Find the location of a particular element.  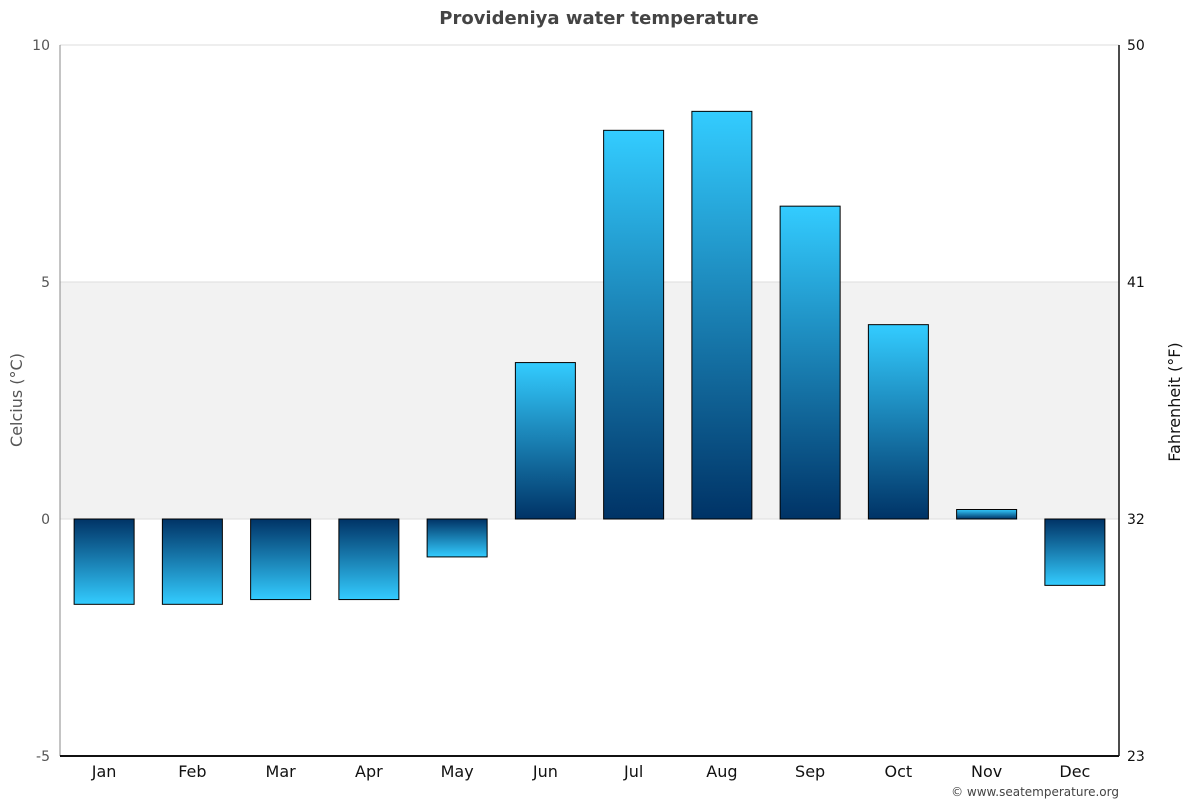

bar-may is located at coordinates (457, 538).